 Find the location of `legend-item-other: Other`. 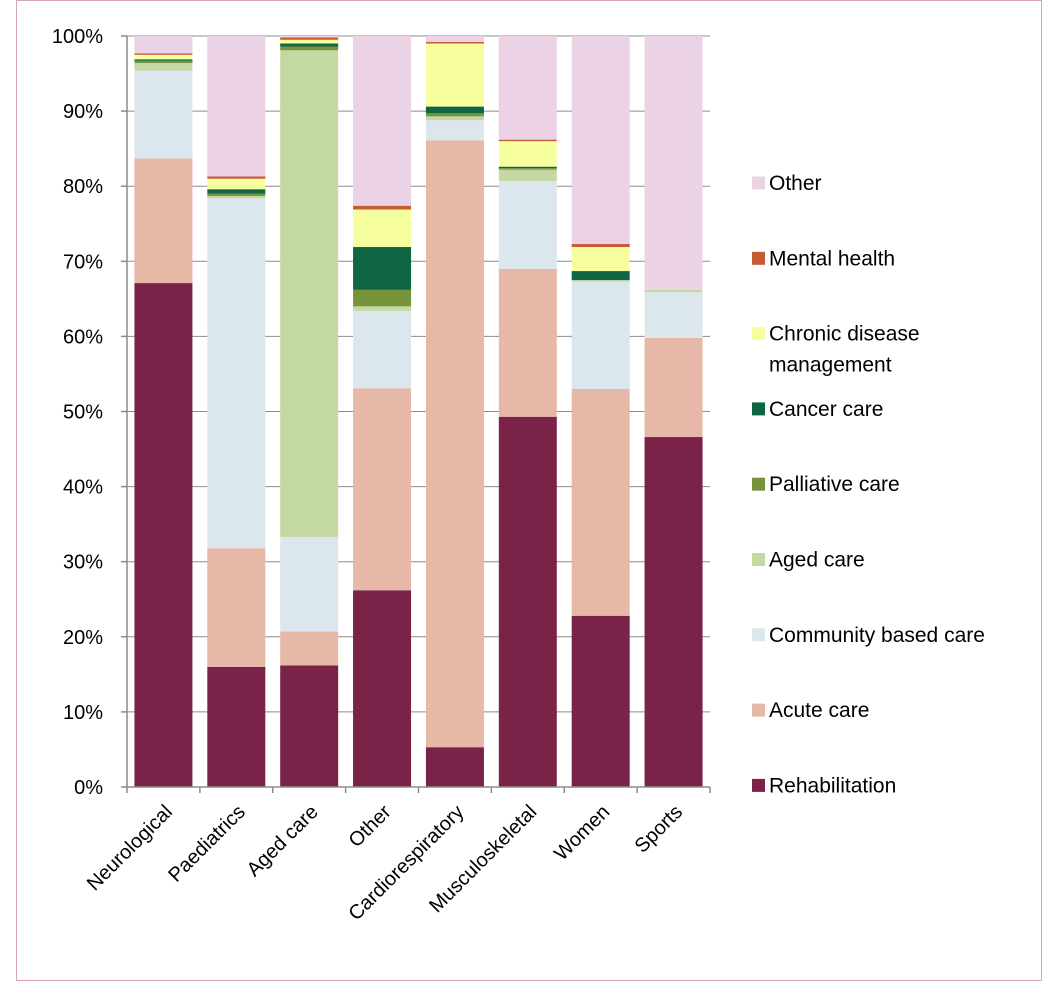

legend-item-other: Other is located at coordinates (787, 183).